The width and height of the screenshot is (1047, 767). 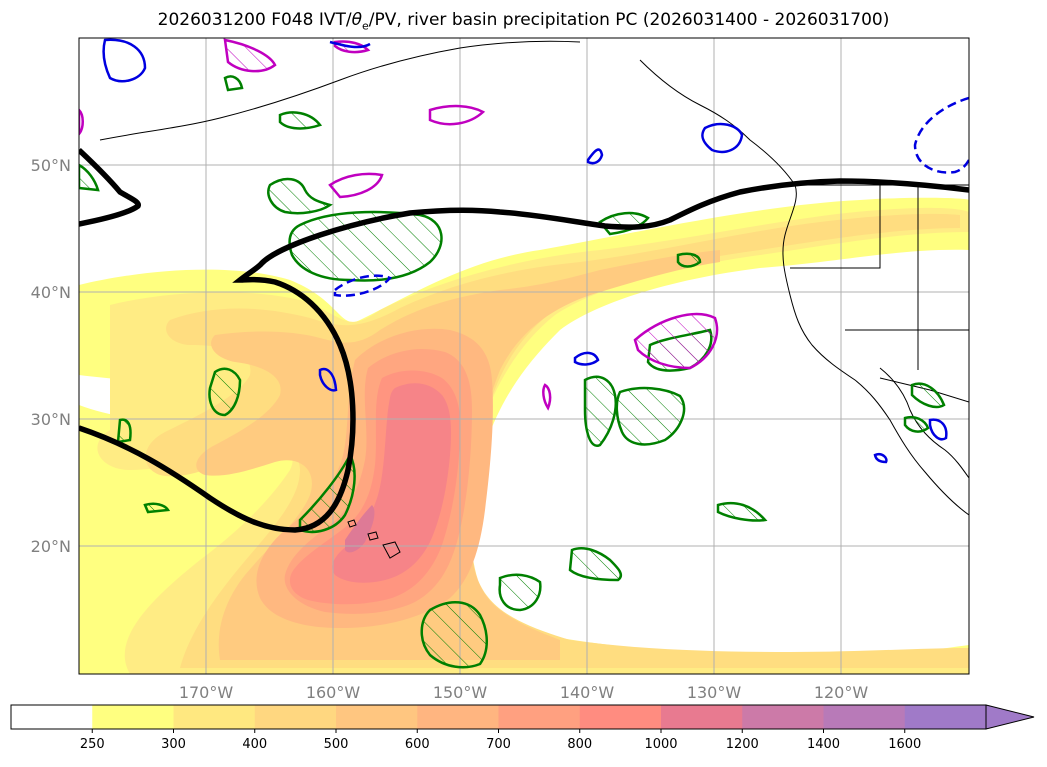 I want to click on lat-label: 50°N, so click(x=51, y=165).